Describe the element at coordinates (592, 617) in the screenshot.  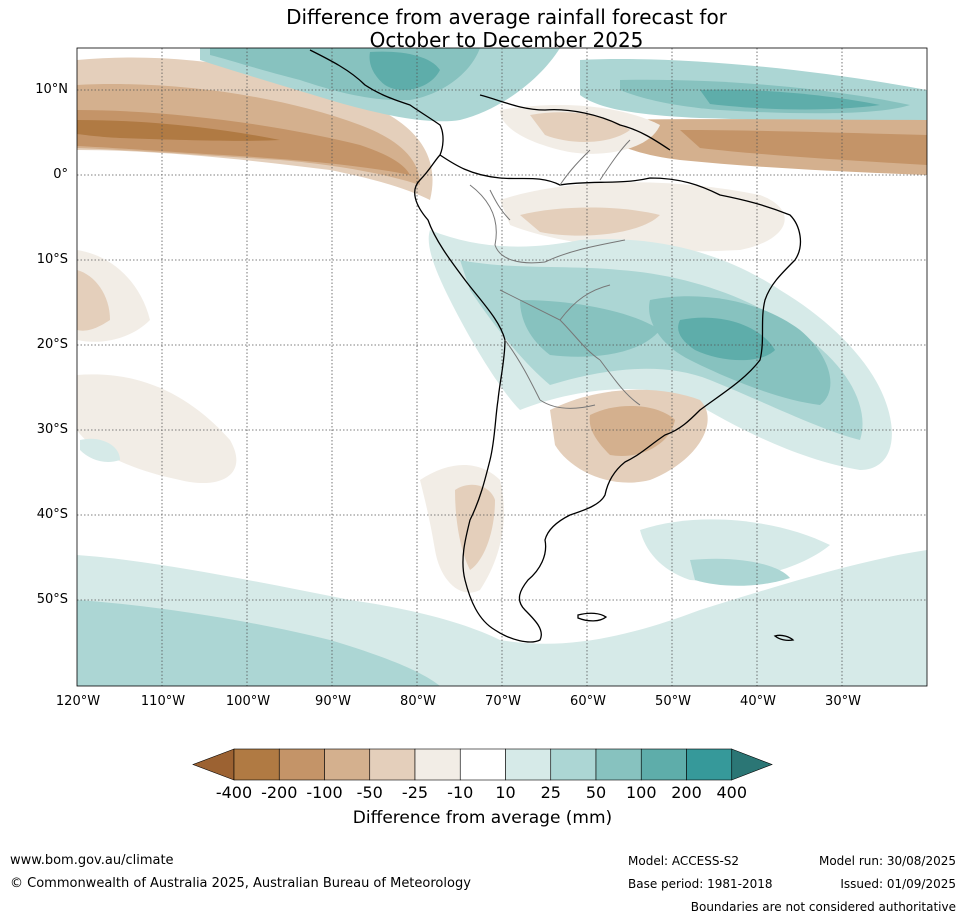
I see `falkland-islands` at that location.